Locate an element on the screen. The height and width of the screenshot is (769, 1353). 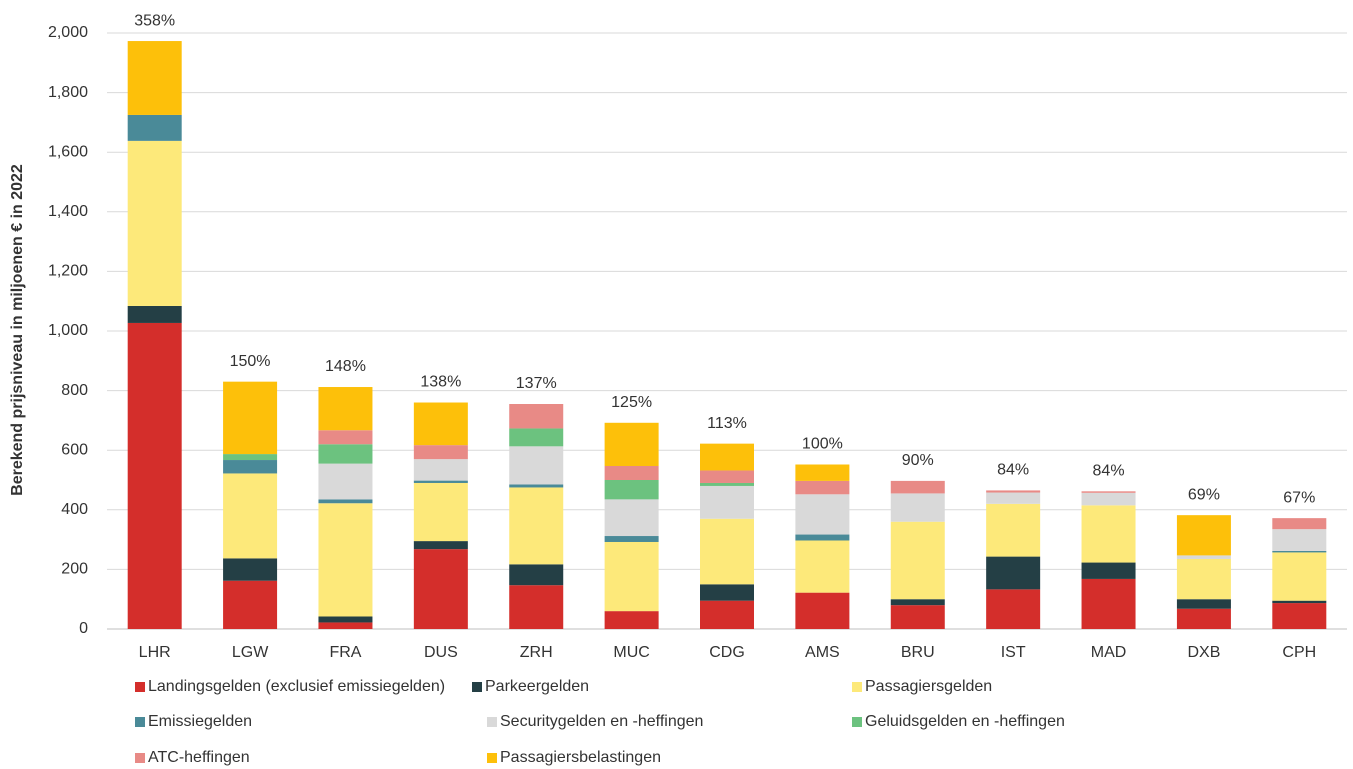
y-tick-label: 1,600 is located at coordinates (68, 151).